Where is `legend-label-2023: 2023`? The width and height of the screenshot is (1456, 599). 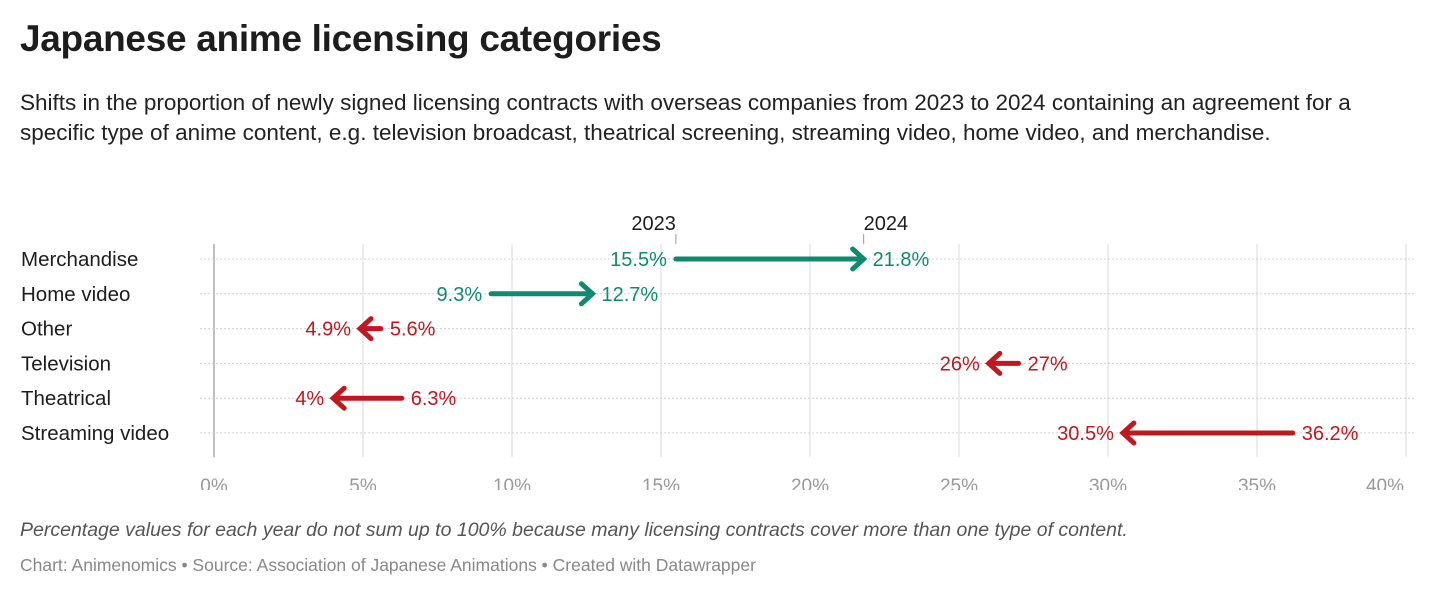
legend-label-2023: 2023 is located at coordinates (653, 224).